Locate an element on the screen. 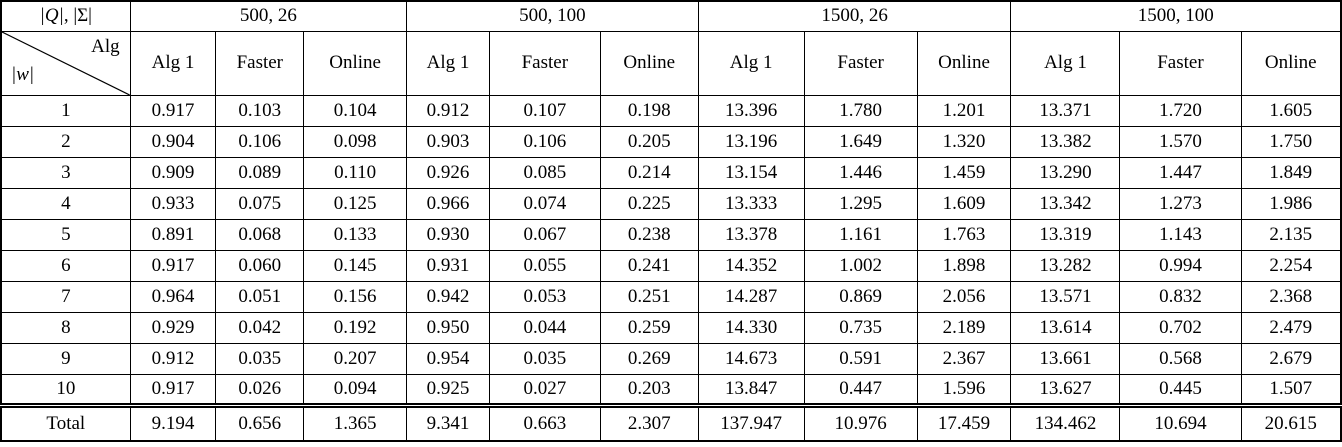 The image size is (1342, 447). data-cell: 0.912 is located at coordinates (173, 358).